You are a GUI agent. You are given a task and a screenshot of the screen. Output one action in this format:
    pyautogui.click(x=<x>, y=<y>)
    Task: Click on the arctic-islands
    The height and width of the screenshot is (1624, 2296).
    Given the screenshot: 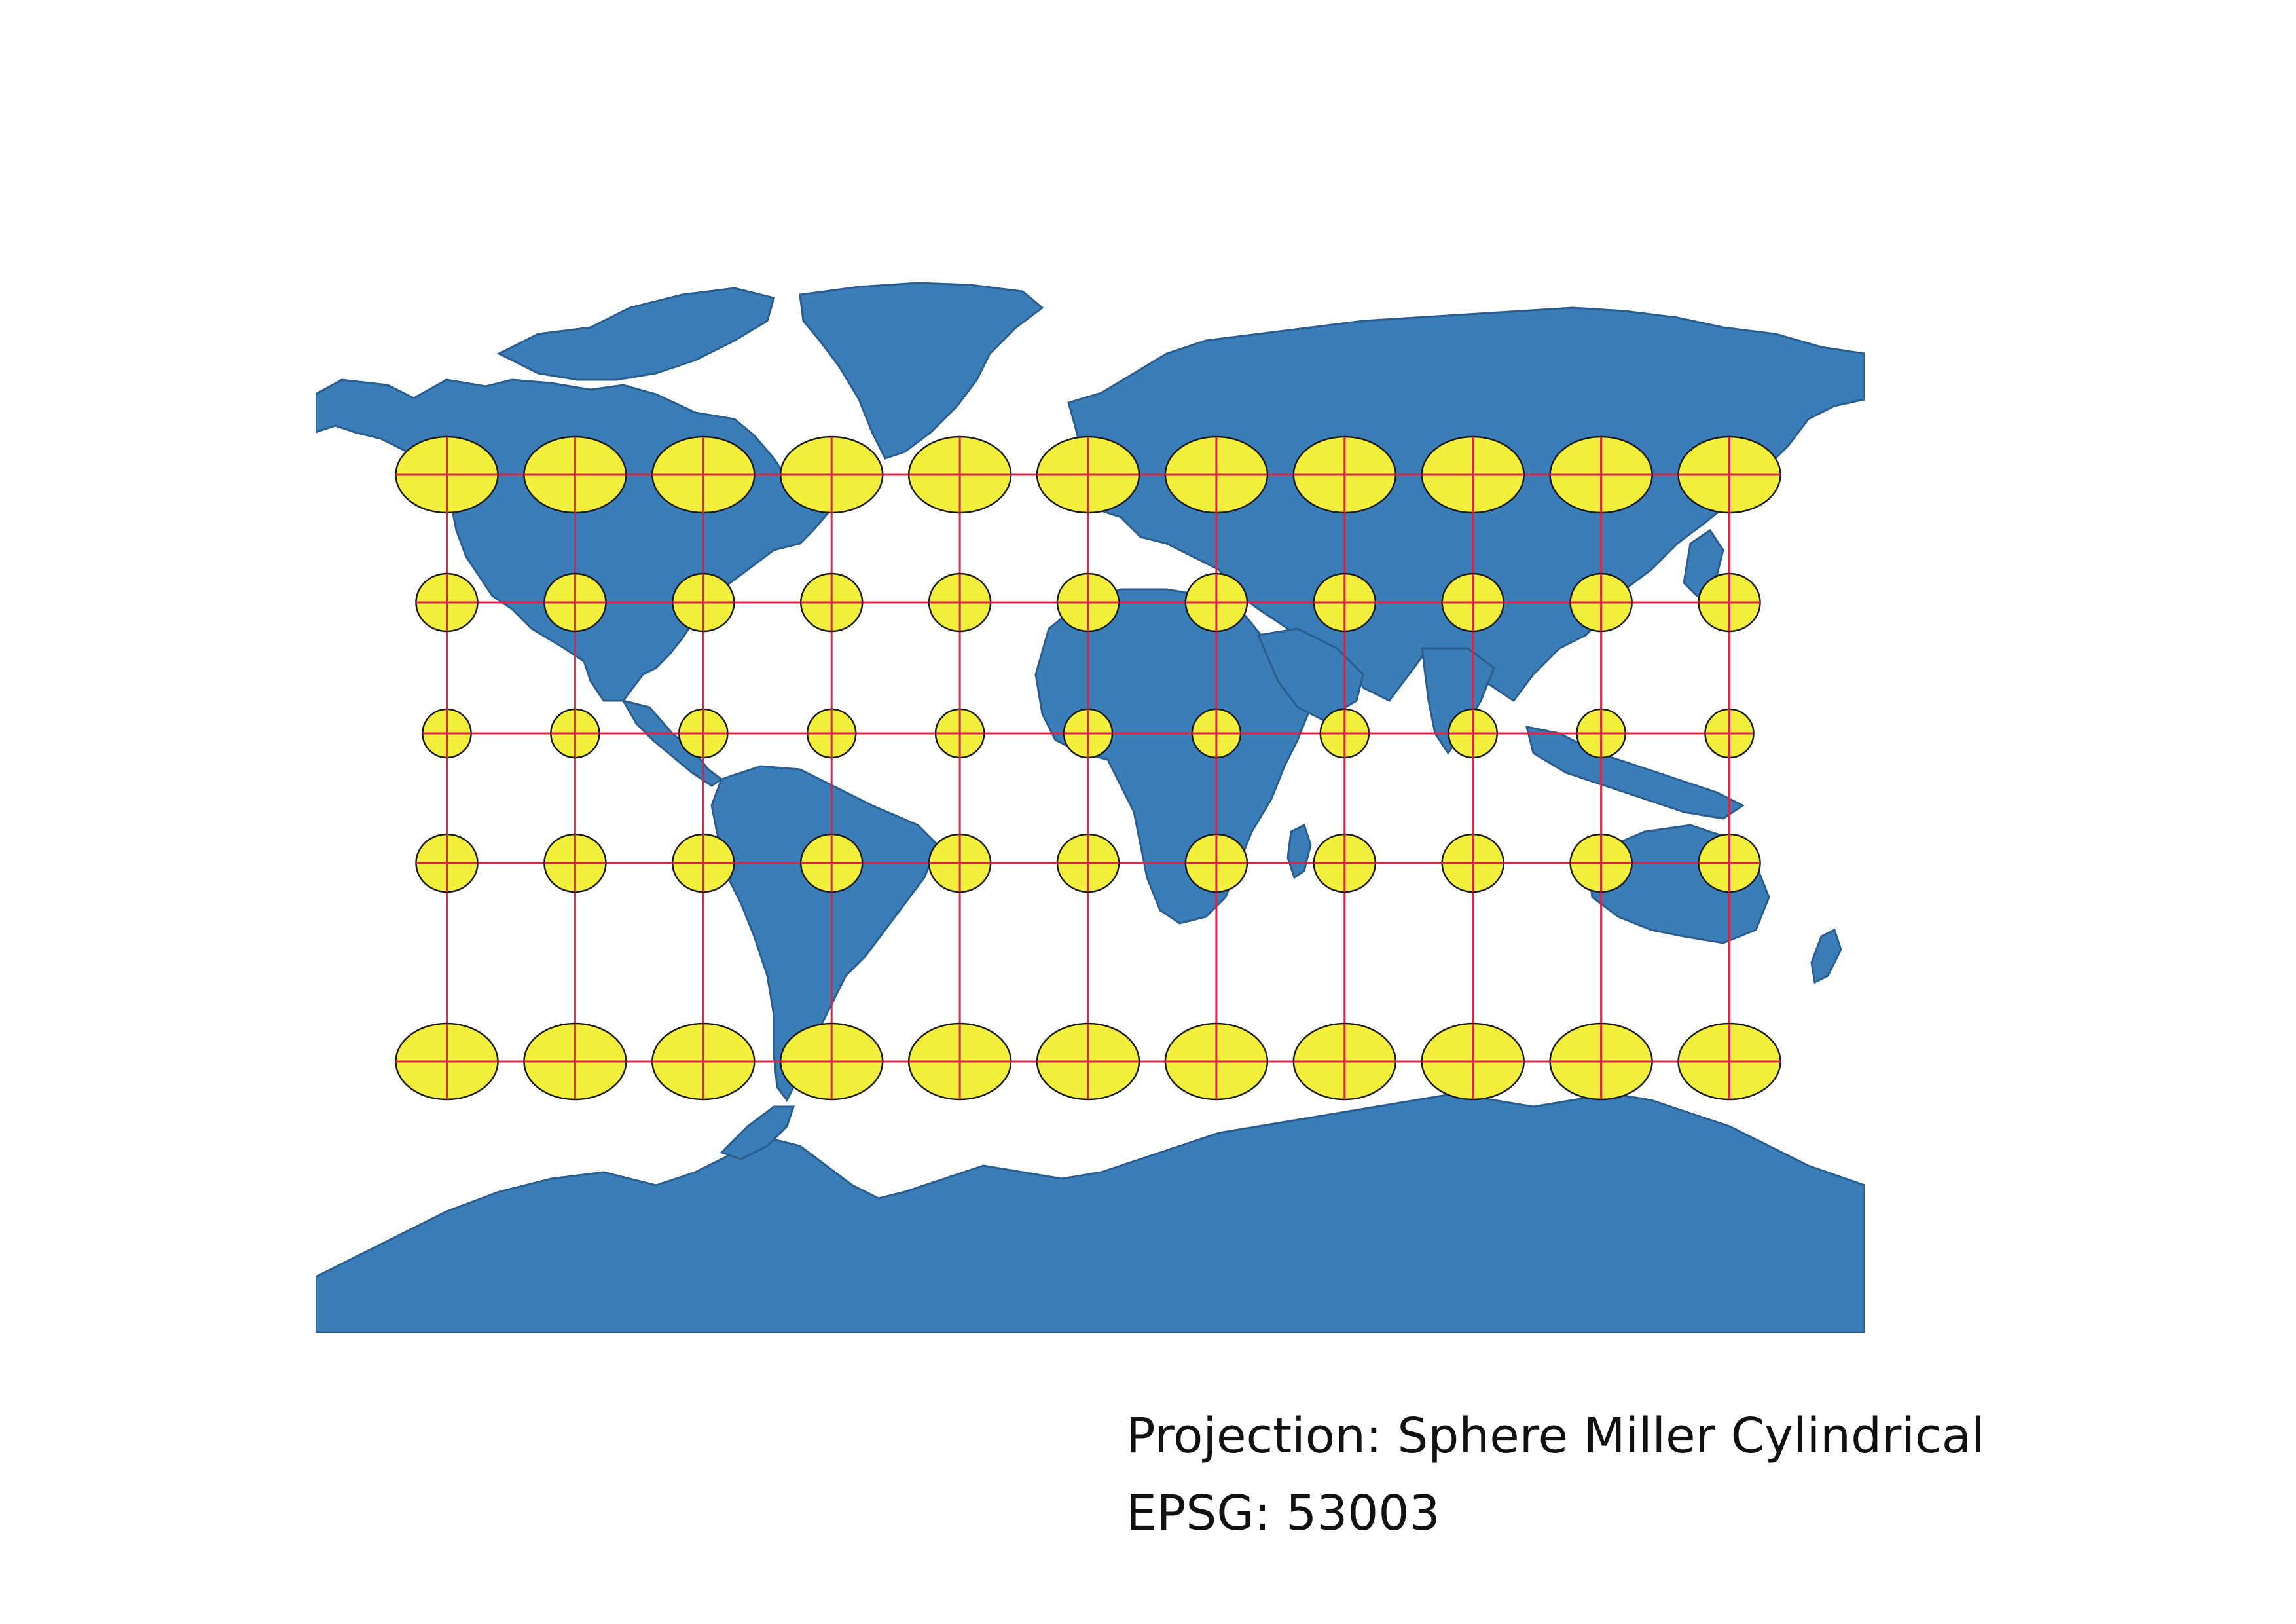 What is the action you would take?
    pyautogui.click(x=635, y=334)
    